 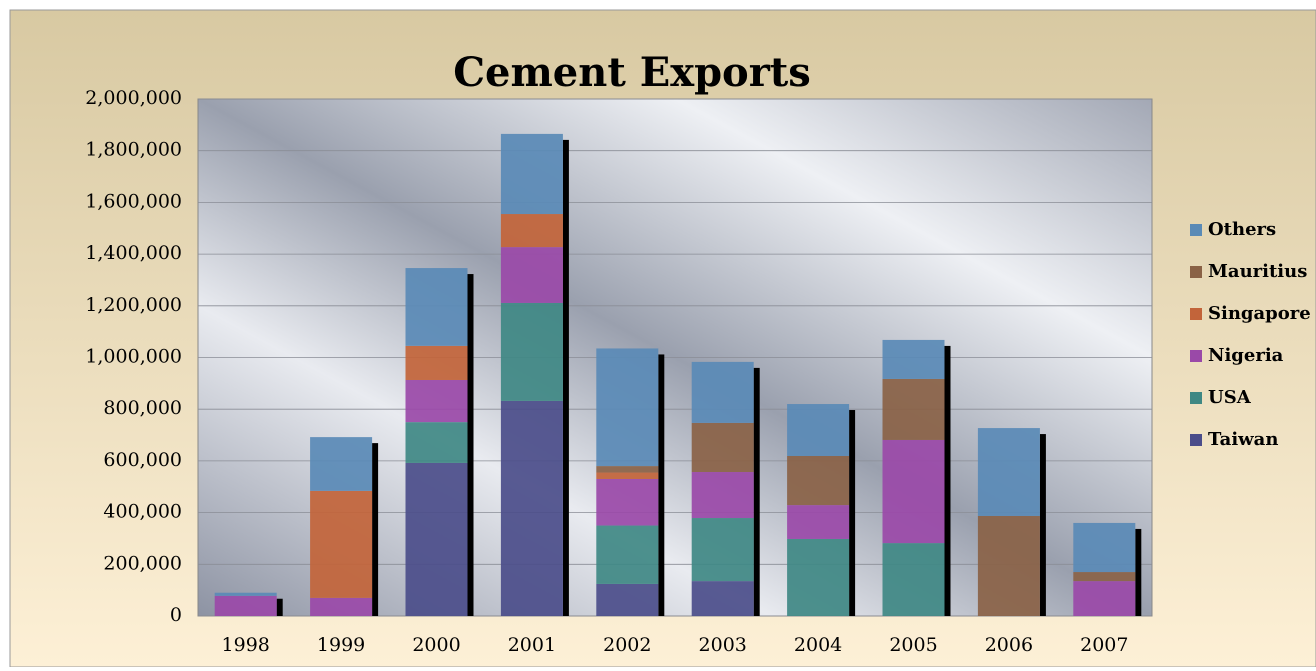 I want to click on legend-label: Taiwan, so click(x=1243, y=439).